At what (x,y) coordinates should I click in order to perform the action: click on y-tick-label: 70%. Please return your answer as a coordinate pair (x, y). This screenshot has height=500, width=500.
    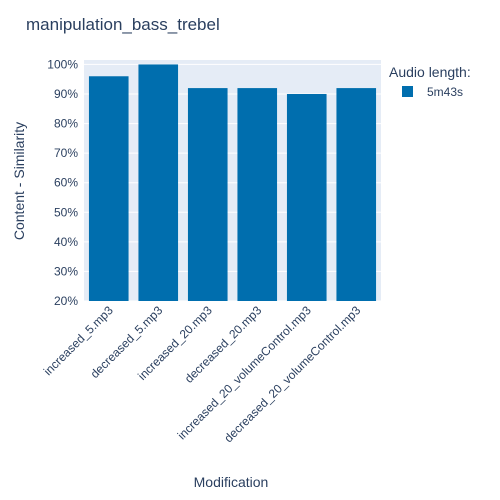
    Looking at the image, I should click on (66, 153).